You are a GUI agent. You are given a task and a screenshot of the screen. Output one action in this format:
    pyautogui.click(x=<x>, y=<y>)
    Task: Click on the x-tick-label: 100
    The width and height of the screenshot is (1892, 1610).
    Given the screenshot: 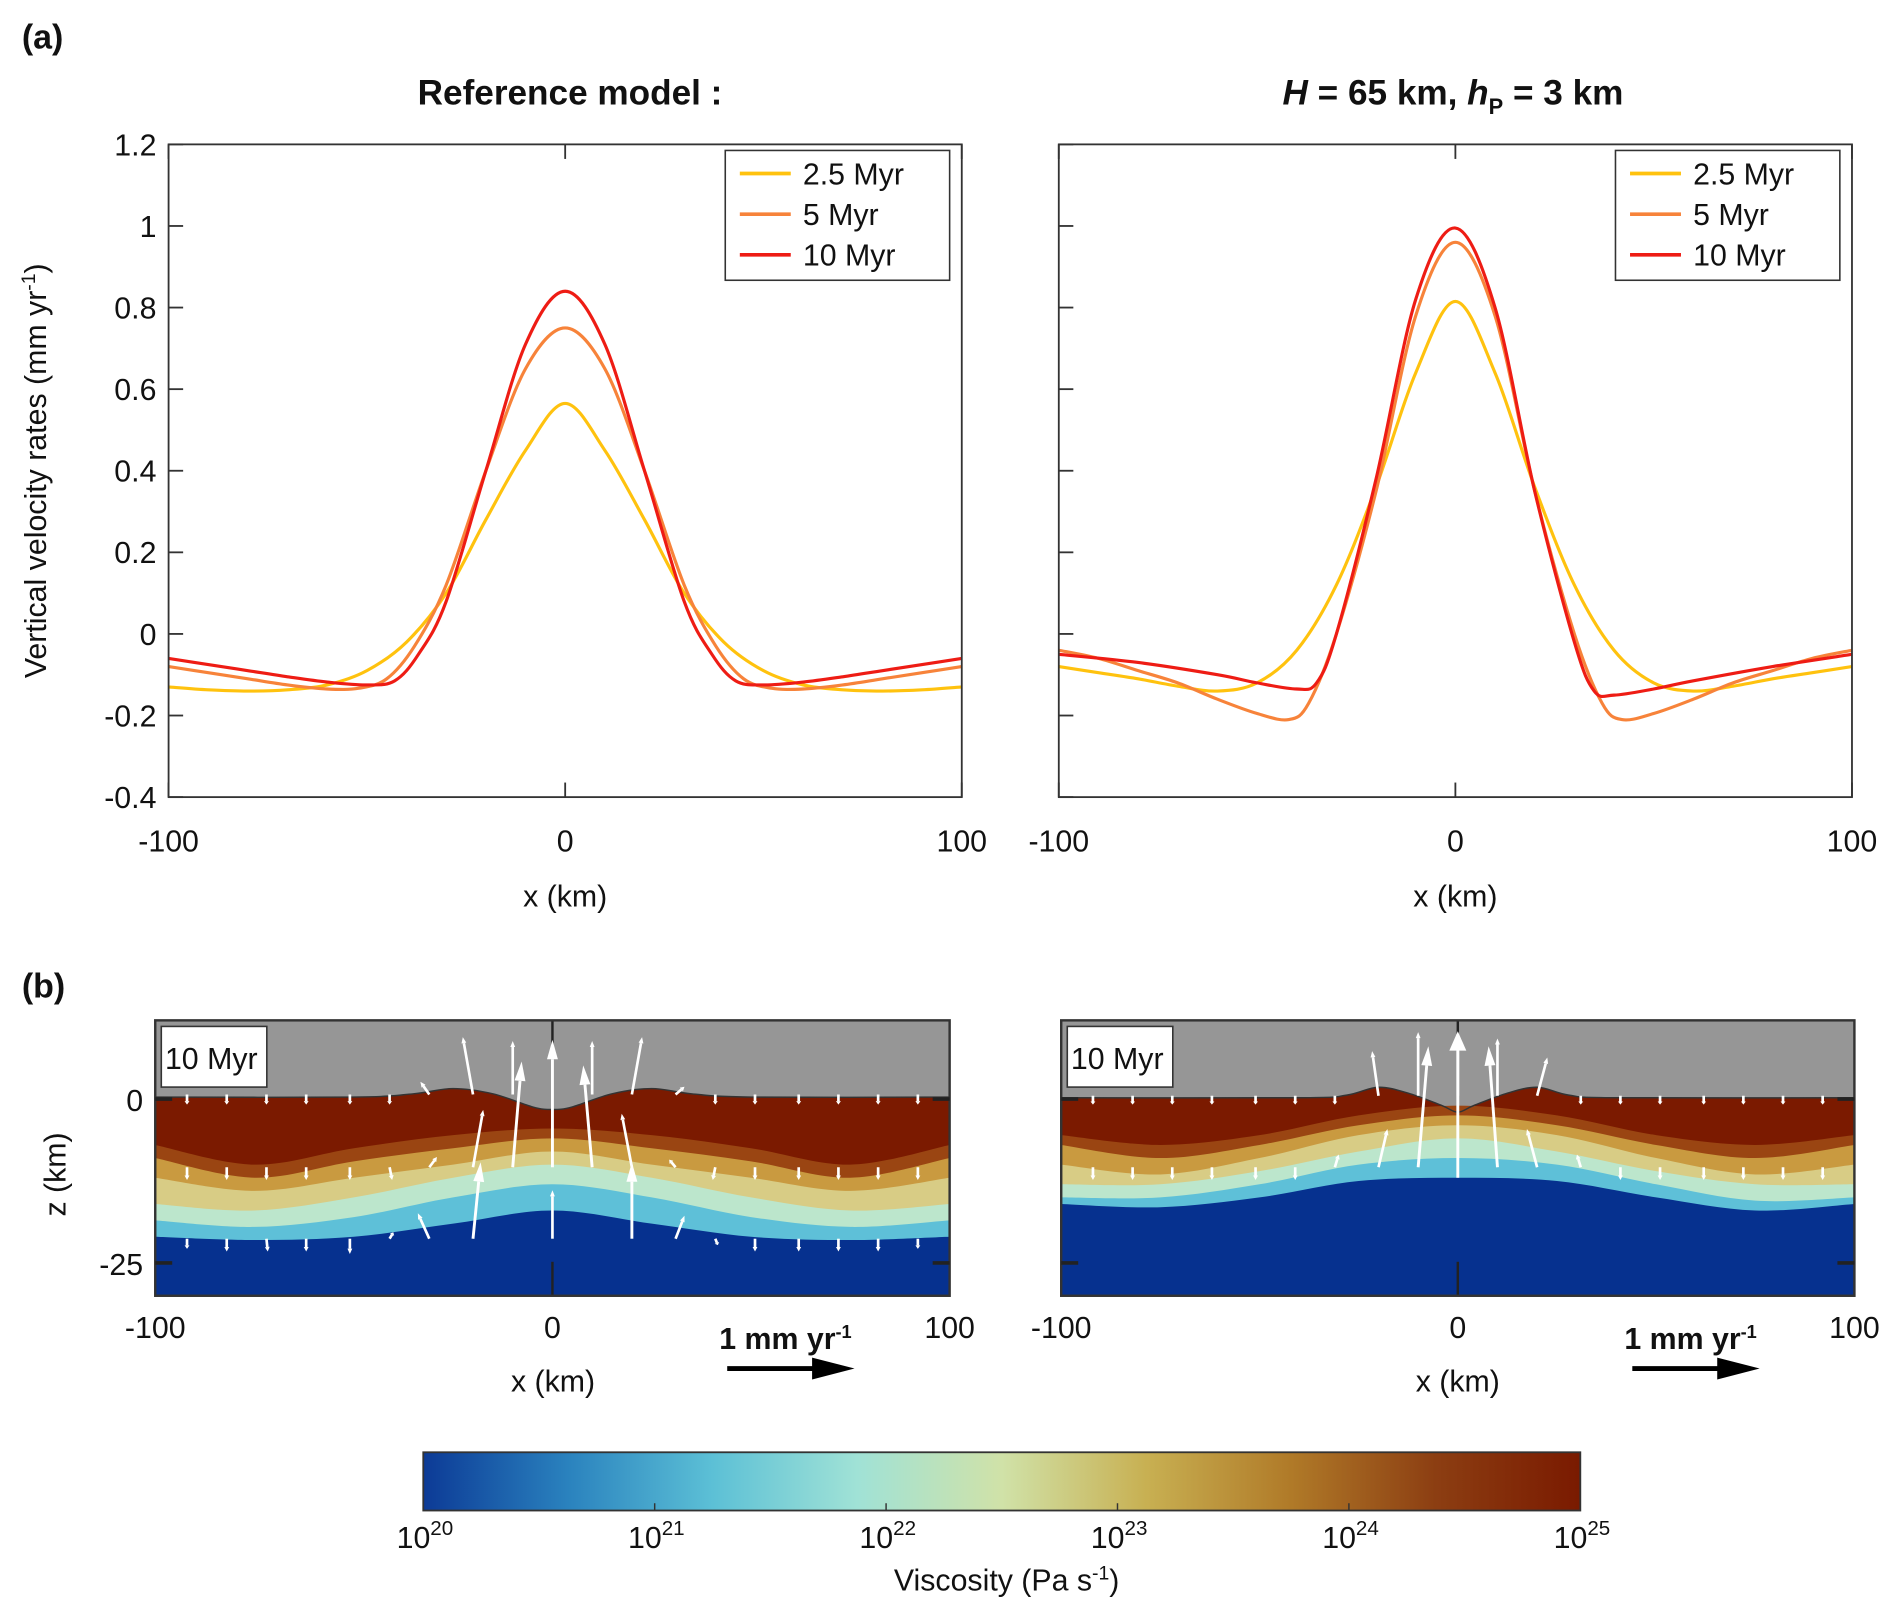 What is the action you would take?
    pyautogui.click(x=1852, y=842)
    